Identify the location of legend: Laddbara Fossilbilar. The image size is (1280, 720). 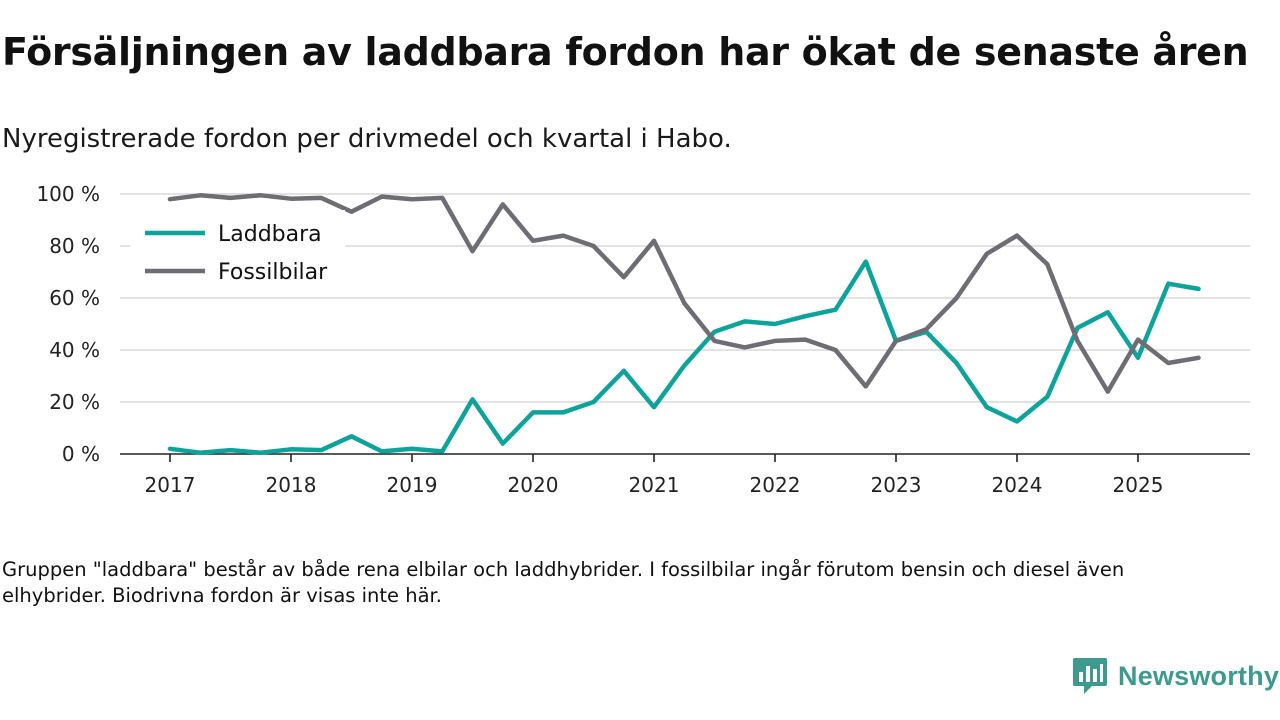
(237, 250).